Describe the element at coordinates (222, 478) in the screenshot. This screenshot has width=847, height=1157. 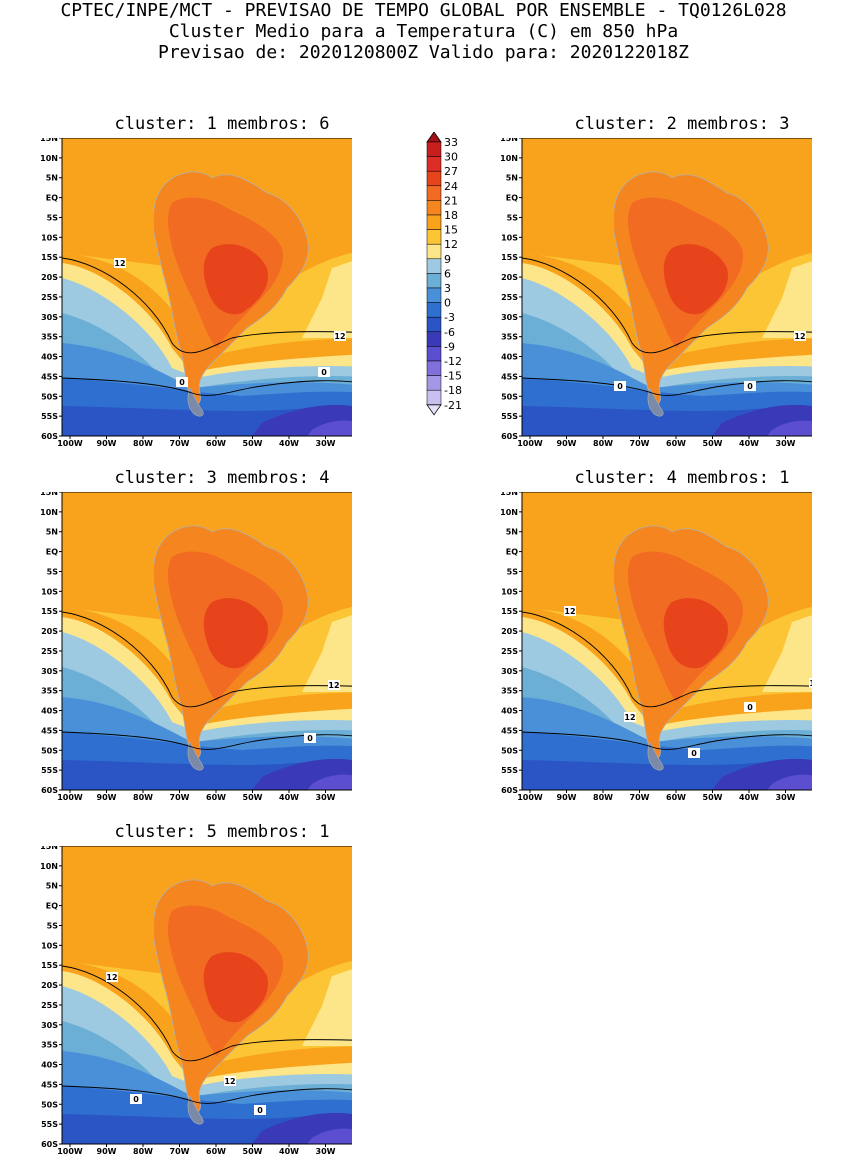
I see `panel-3-title: cluster: 3 membros: 4` at that location.